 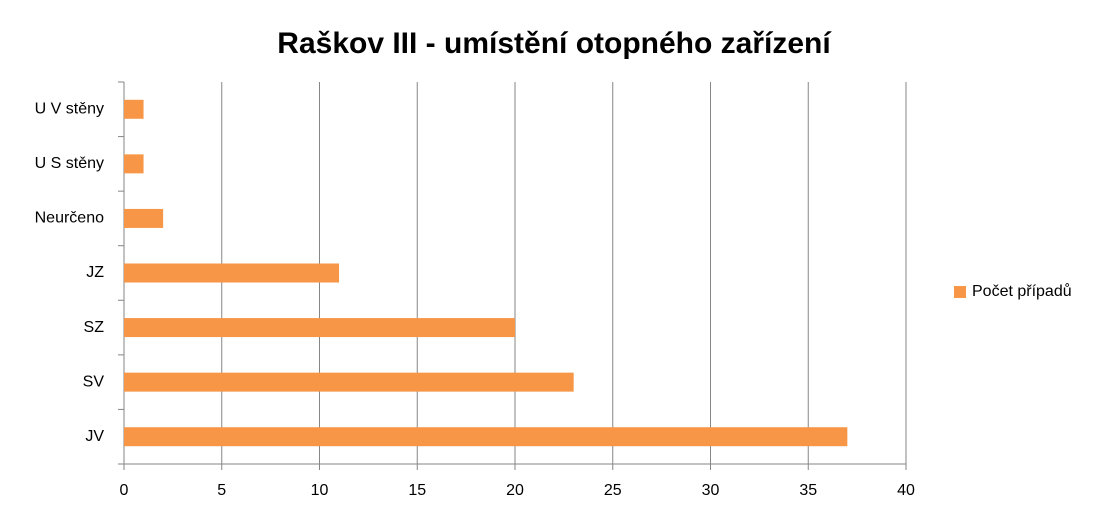 What do you see at coordinates (808, 490) in the screenshot?
I see `x-tick-label: 35` at bounding box center [808, 490].